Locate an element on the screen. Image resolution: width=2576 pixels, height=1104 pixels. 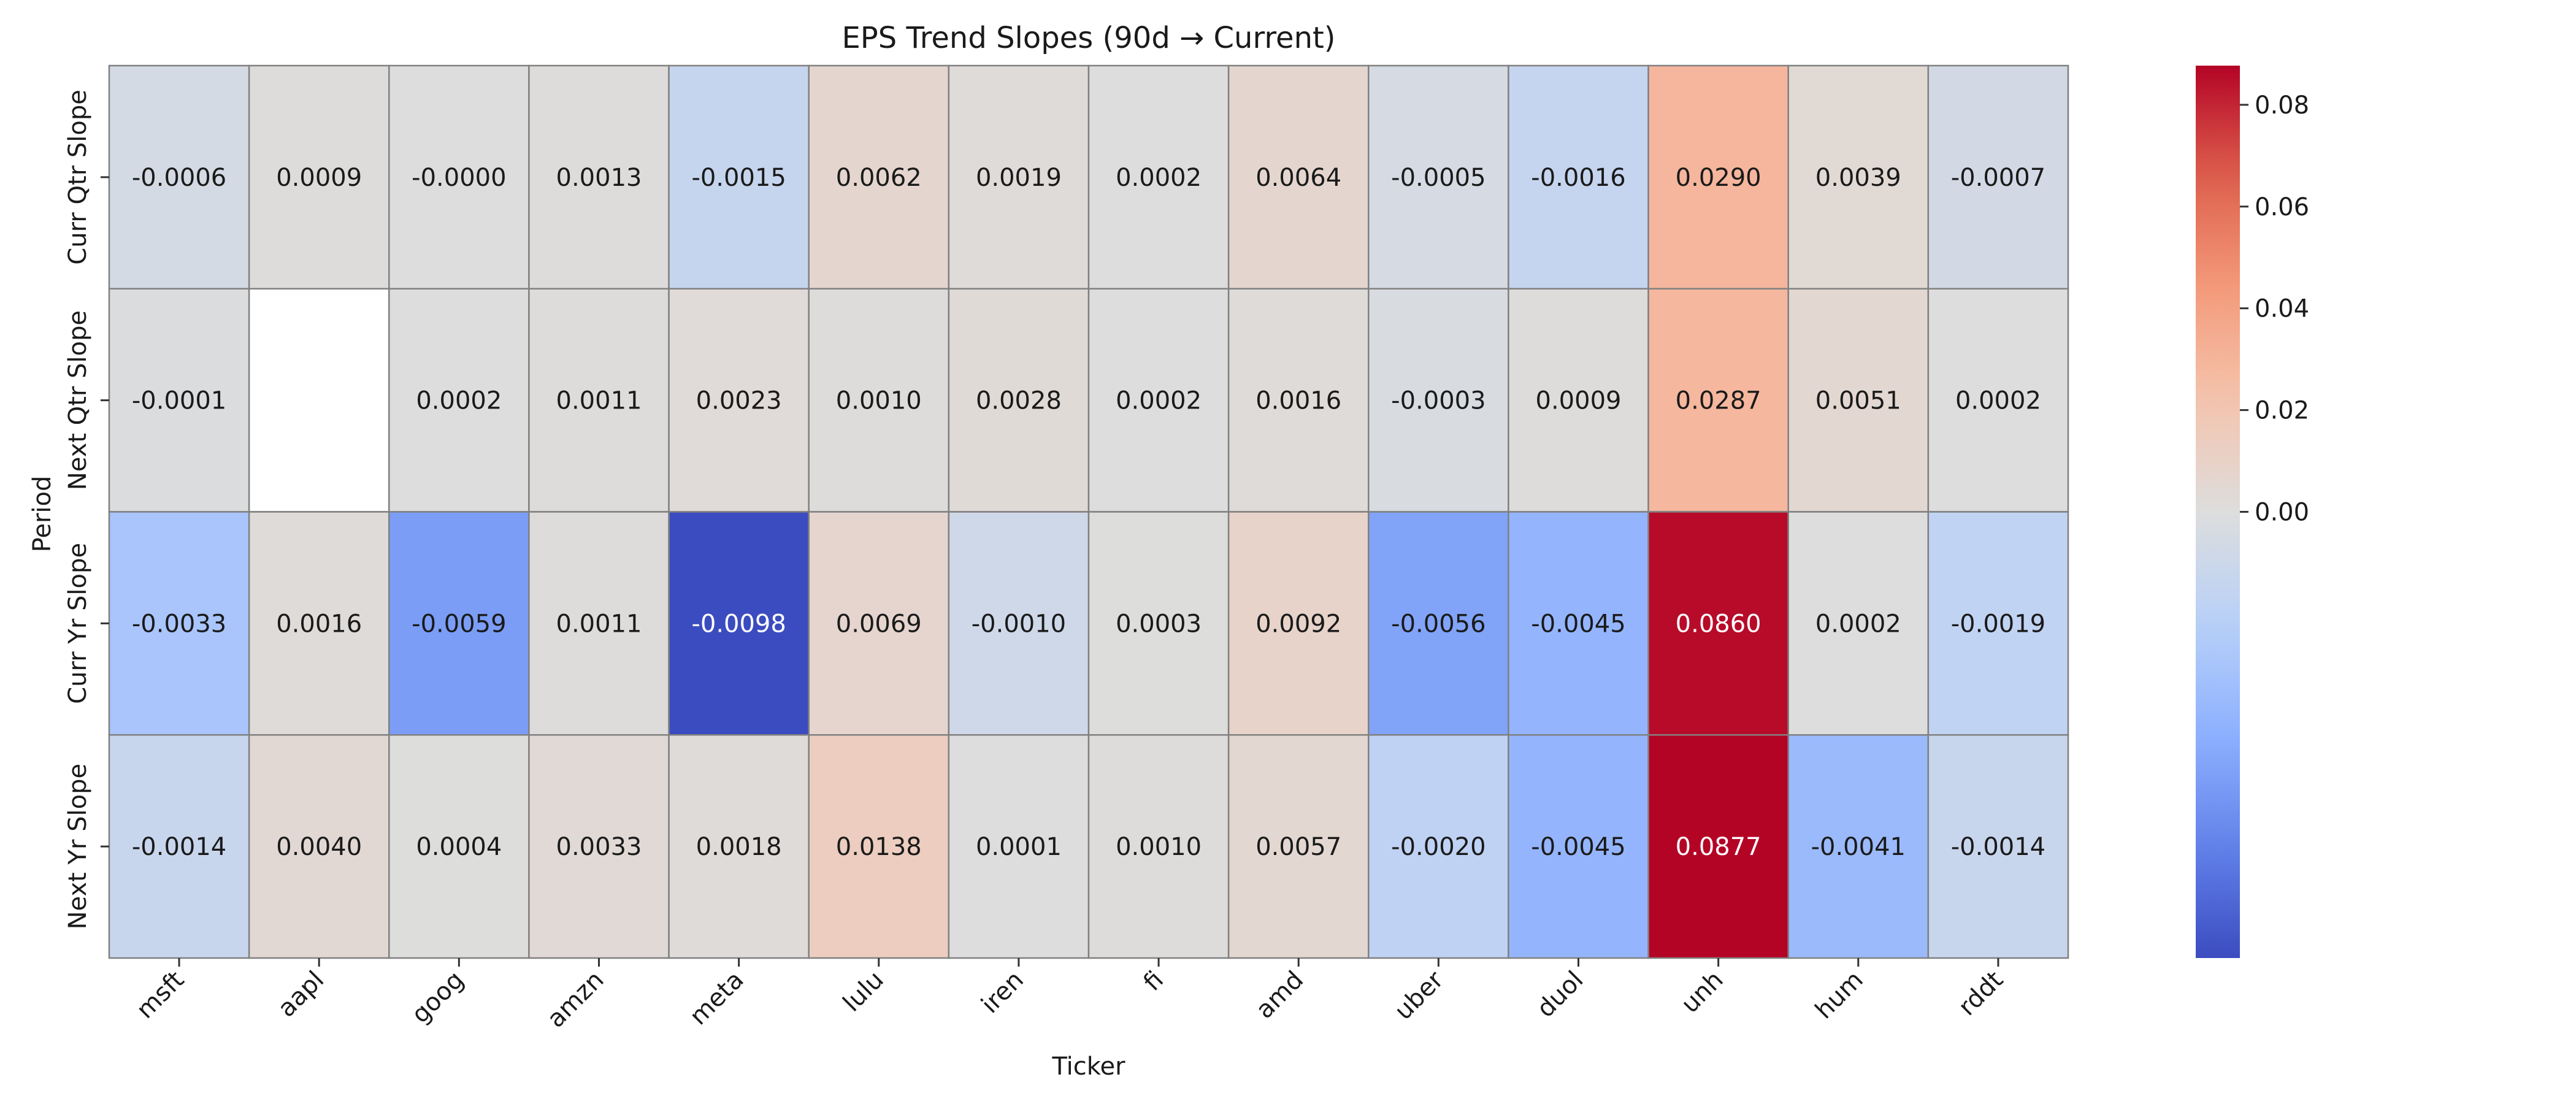
cell-value-label: 0.0023 is located at coordinates (739, 401).